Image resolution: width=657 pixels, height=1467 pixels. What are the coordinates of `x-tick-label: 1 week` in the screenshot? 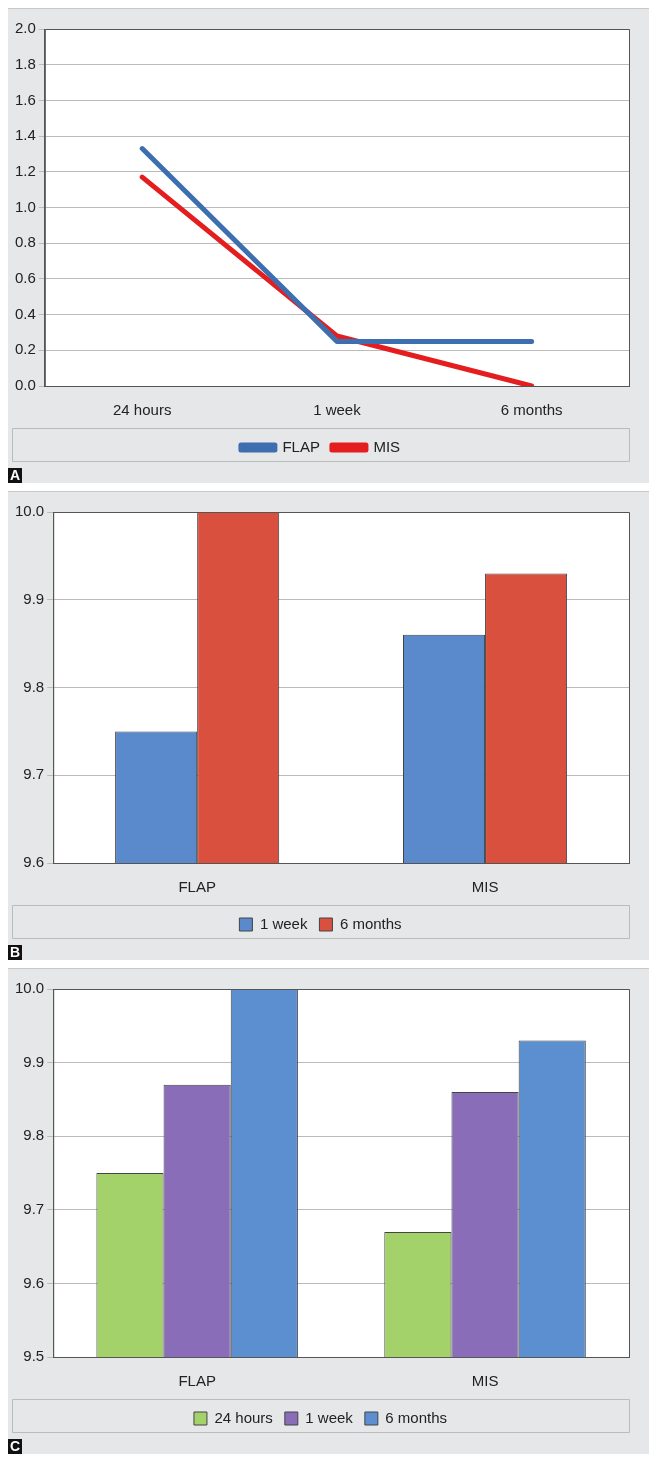 It's located at (337, 410).